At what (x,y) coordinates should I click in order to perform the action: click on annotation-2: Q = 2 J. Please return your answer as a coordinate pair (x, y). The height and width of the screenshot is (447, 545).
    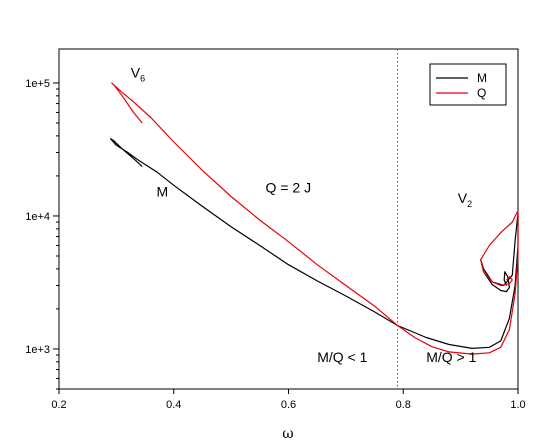
    Looking at the image, I should click on (289, 188).